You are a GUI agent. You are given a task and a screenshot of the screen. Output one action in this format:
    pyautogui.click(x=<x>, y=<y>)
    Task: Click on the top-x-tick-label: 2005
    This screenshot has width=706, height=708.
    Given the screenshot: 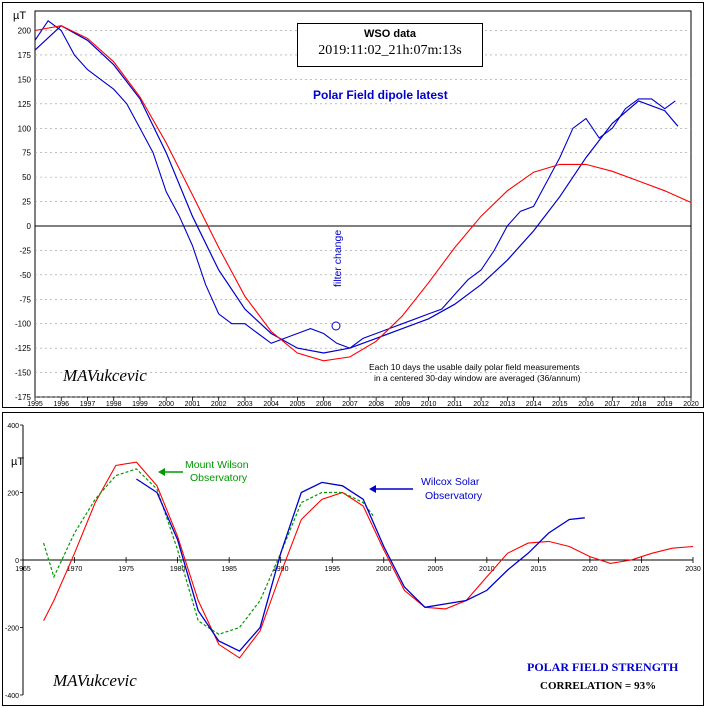 What is the action you would take?
    pyautogui.click(x=298, y=404)
    